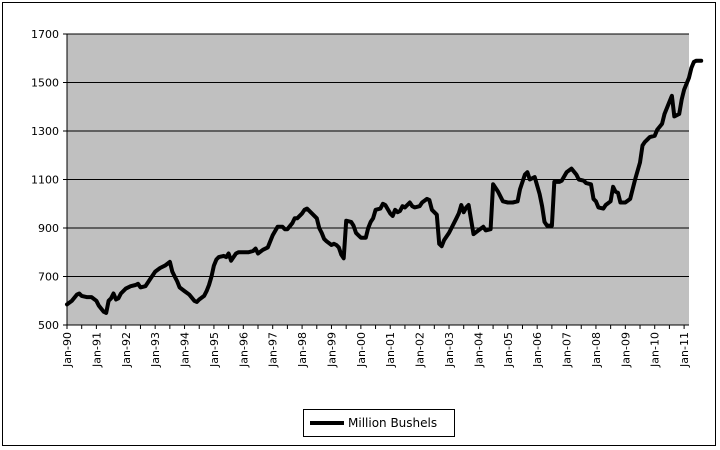 Image resolution: width=720 pixels, height=450 pixels. What do you see at coordinates (684, 350) in the screenshot?
I see `x-tick-label: Jan-11` at bounding box center [684, 350].